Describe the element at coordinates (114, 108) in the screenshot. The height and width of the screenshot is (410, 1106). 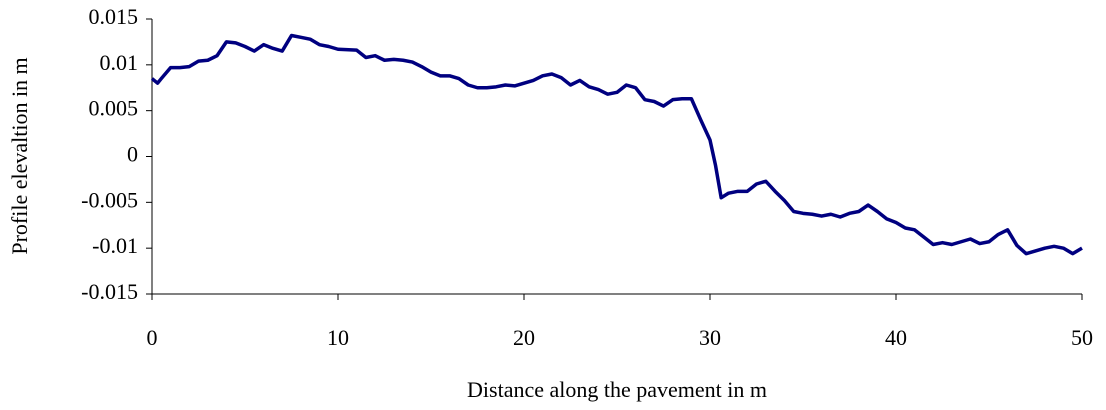
I see `y-tick-label: 0.005` at that location.